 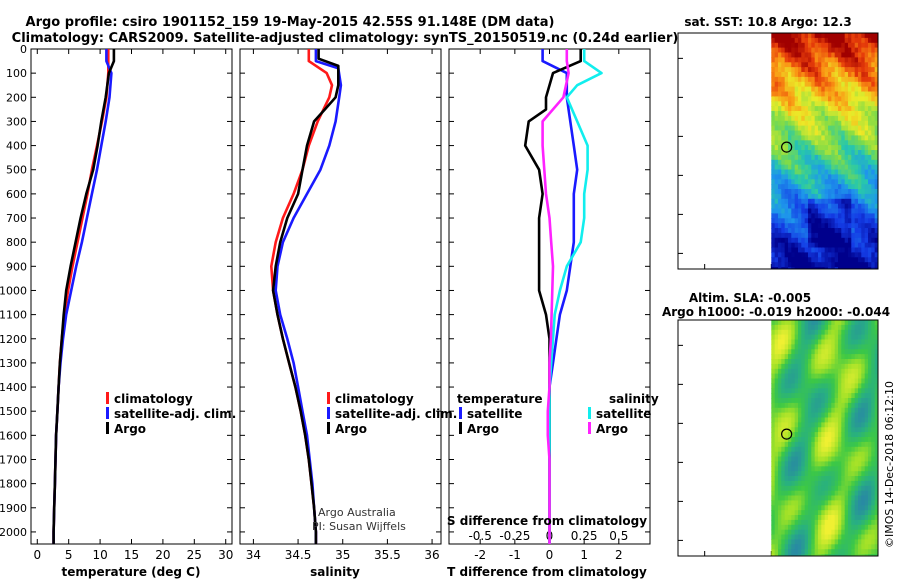 I want to click on x-tick-label: 1, so click(x=584, y=555).